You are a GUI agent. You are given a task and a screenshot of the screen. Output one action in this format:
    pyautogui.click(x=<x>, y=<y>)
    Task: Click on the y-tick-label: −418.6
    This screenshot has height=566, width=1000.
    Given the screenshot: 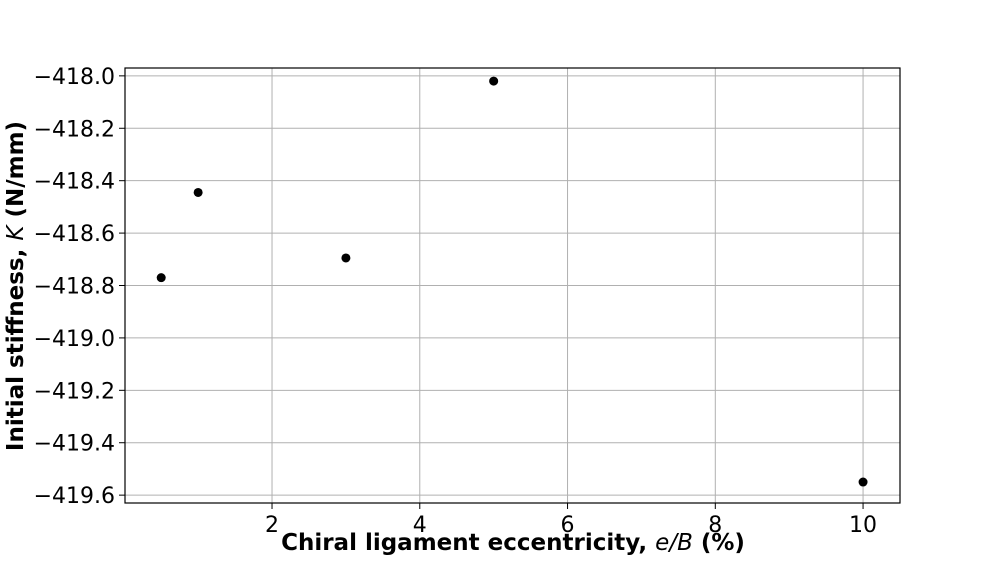 What is the action you would take?
    pyautogui.click(x=74, y=234)
    